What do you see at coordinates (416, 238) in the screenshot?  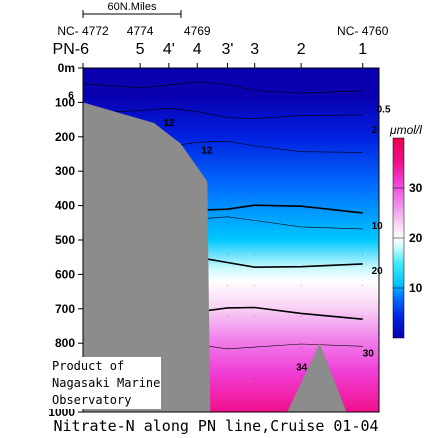 I see `colorbar-tick-label: 20` at bounding box center [416, 238].